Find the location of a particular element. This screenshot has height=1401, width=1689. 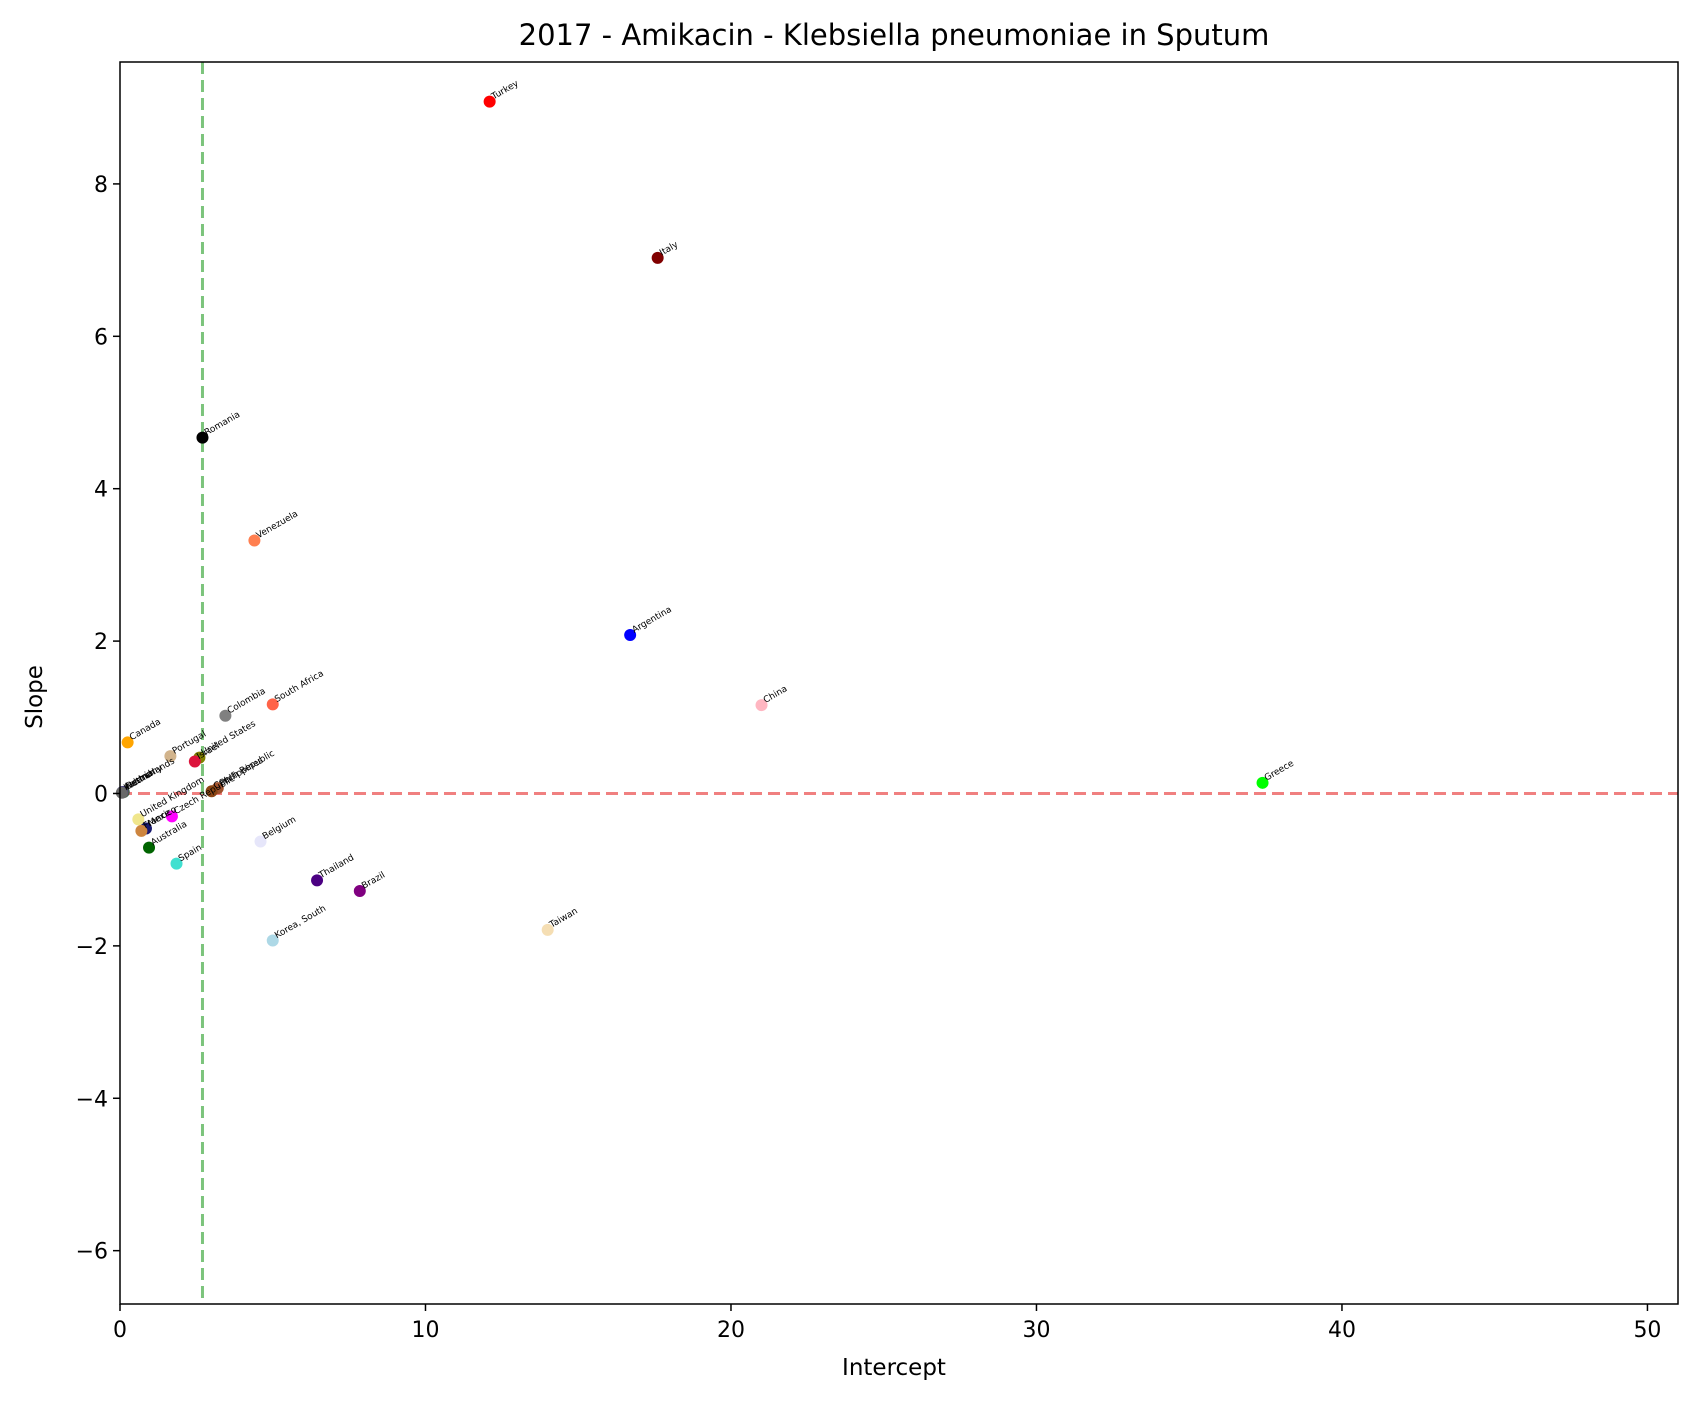

y-tick-label: 0 is located at coordinates (101, 794).